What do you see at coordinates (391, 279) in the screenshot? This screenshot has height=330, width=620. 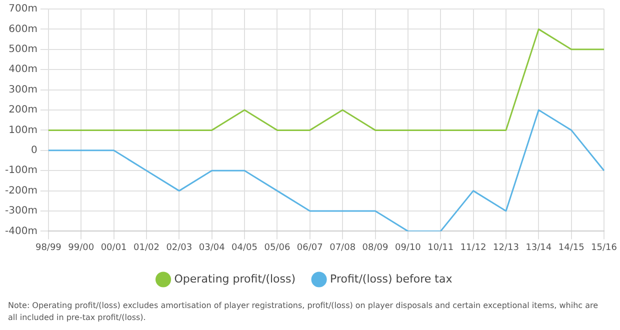 I see `legend-label: Profit/(loss) before tax` at bounding box center [391, 279].